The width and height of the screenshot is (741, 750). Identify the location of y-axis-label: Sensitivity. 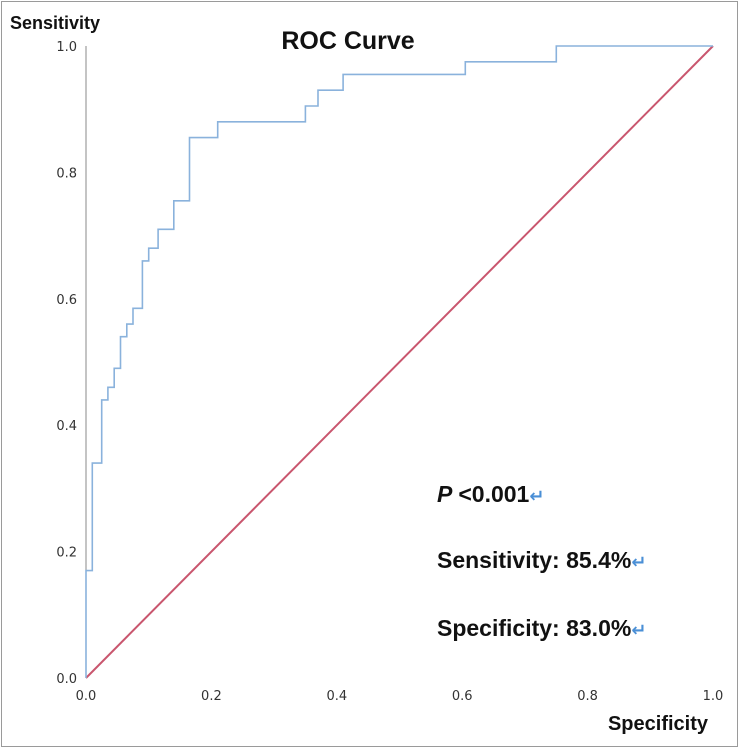
(55, 23).